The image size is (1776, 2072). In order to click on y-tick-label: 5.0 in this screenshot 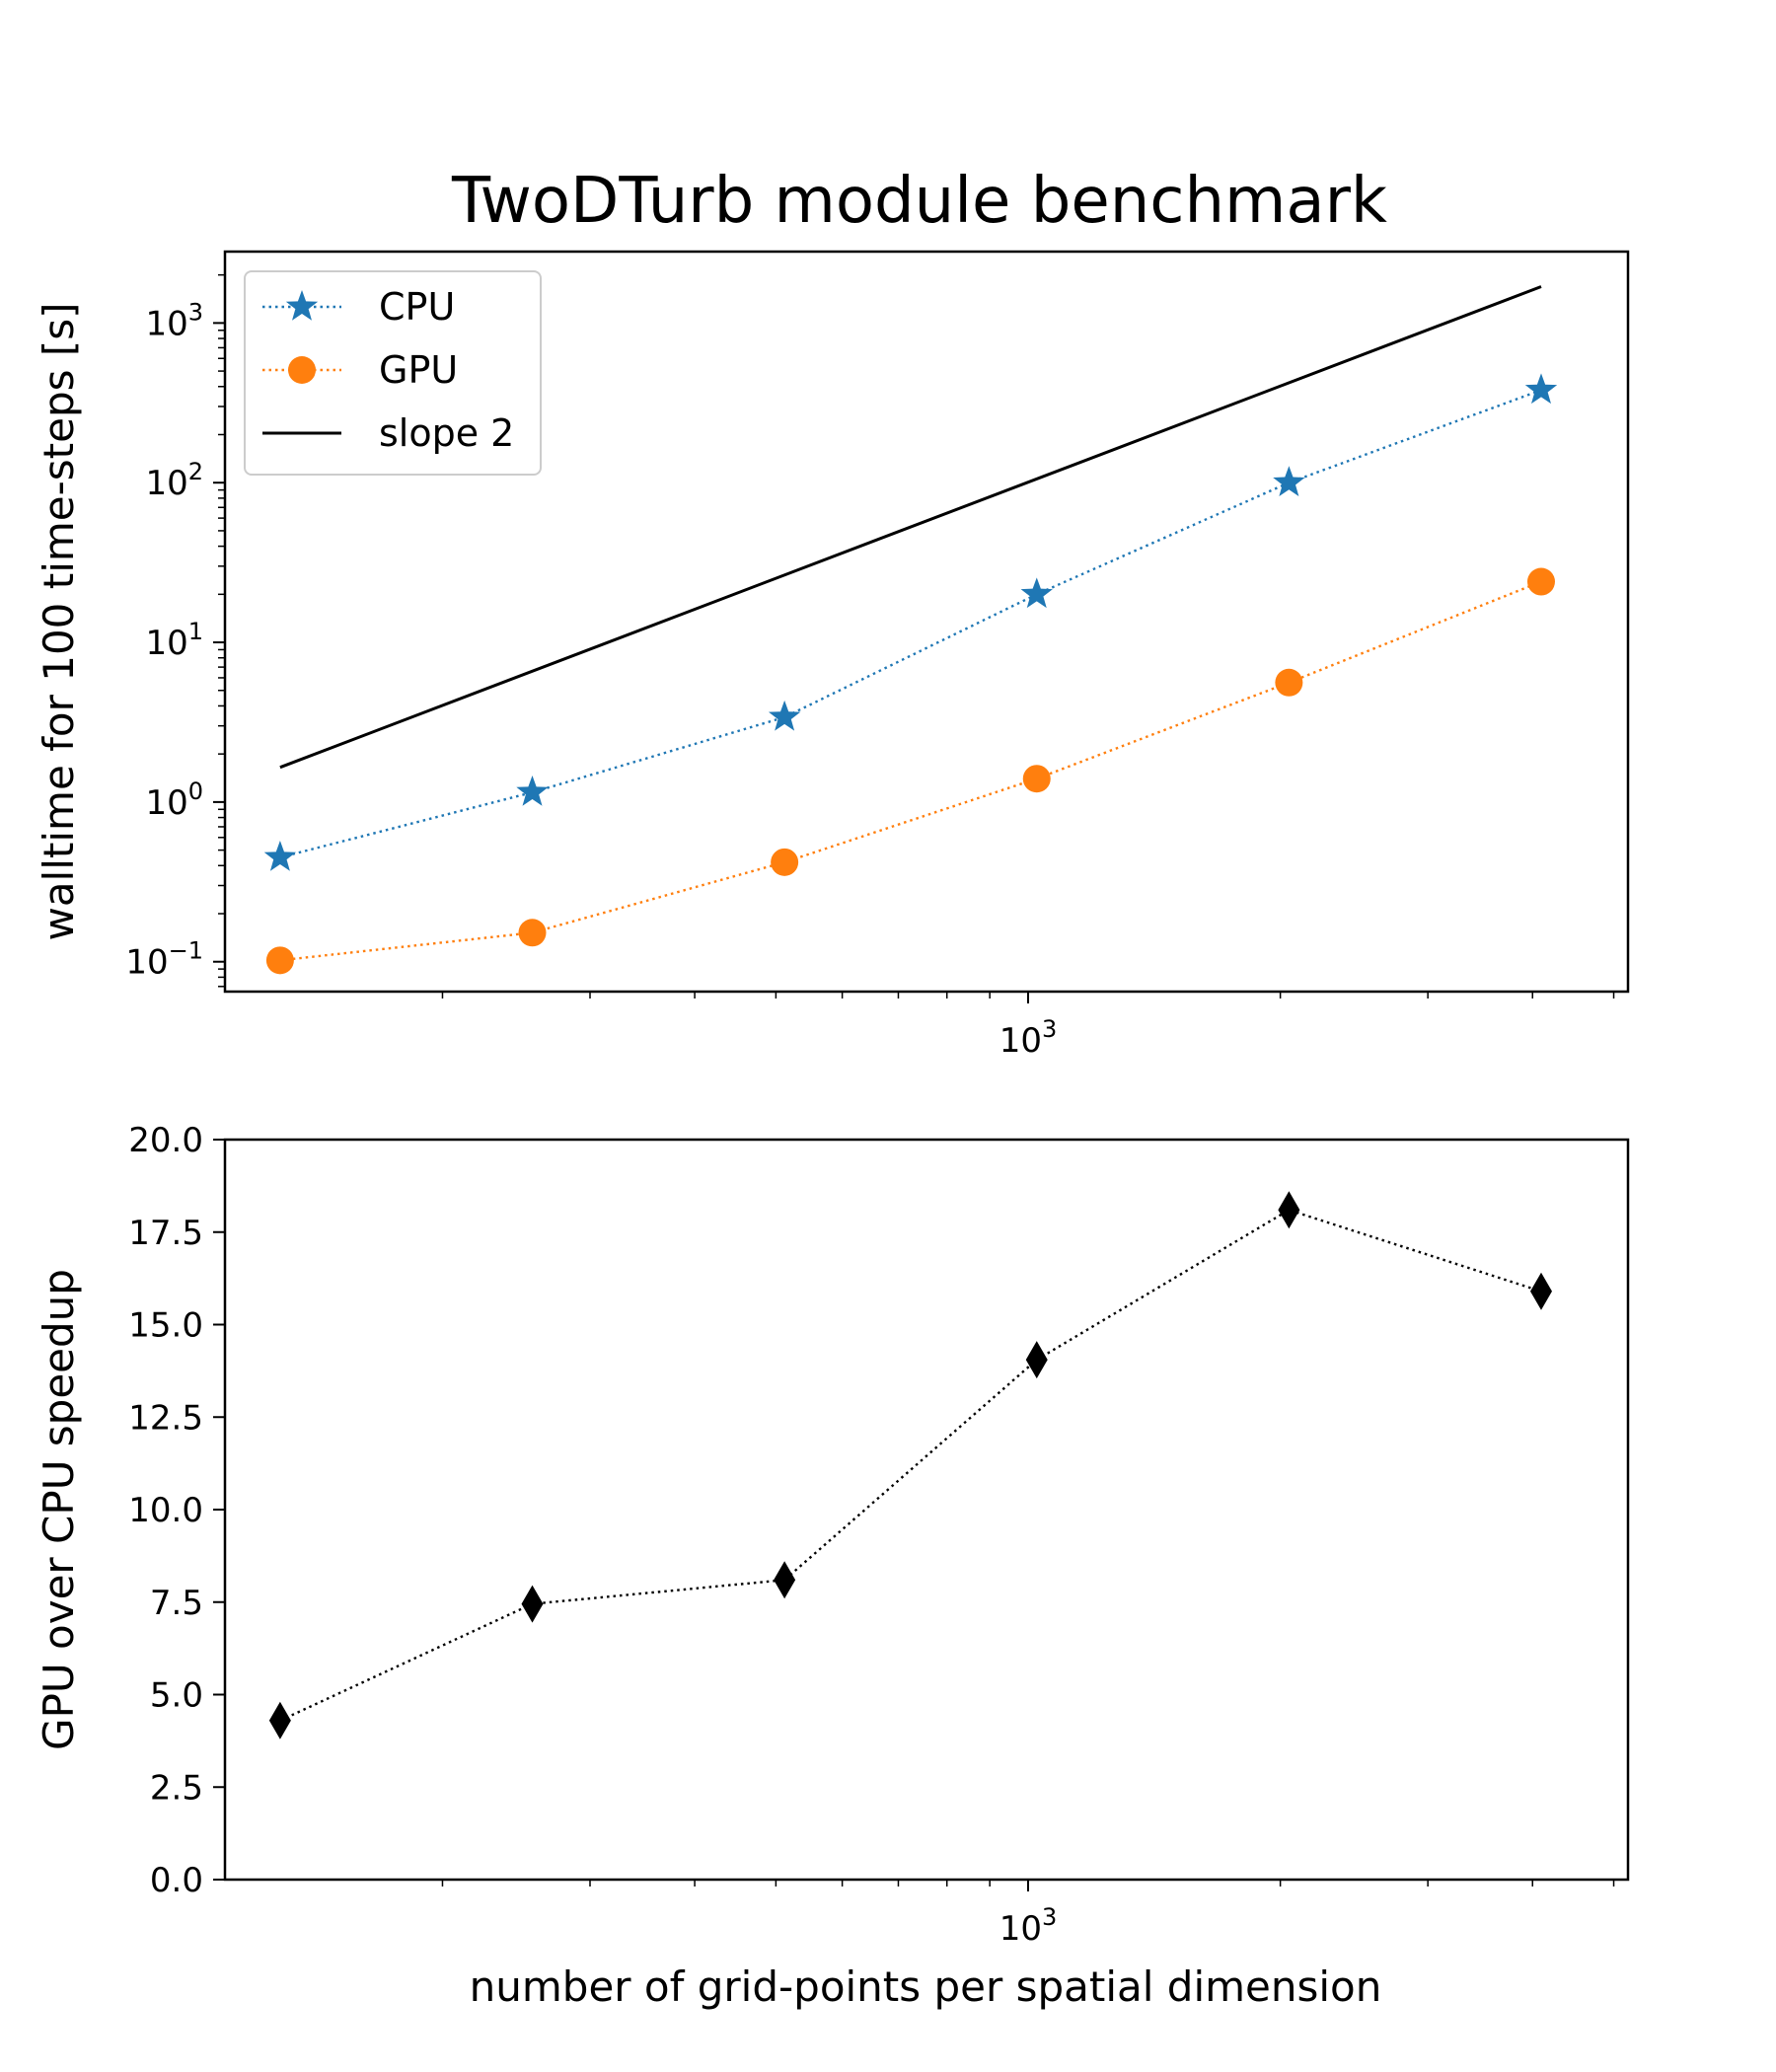, I will do `click(177, 1696)`.